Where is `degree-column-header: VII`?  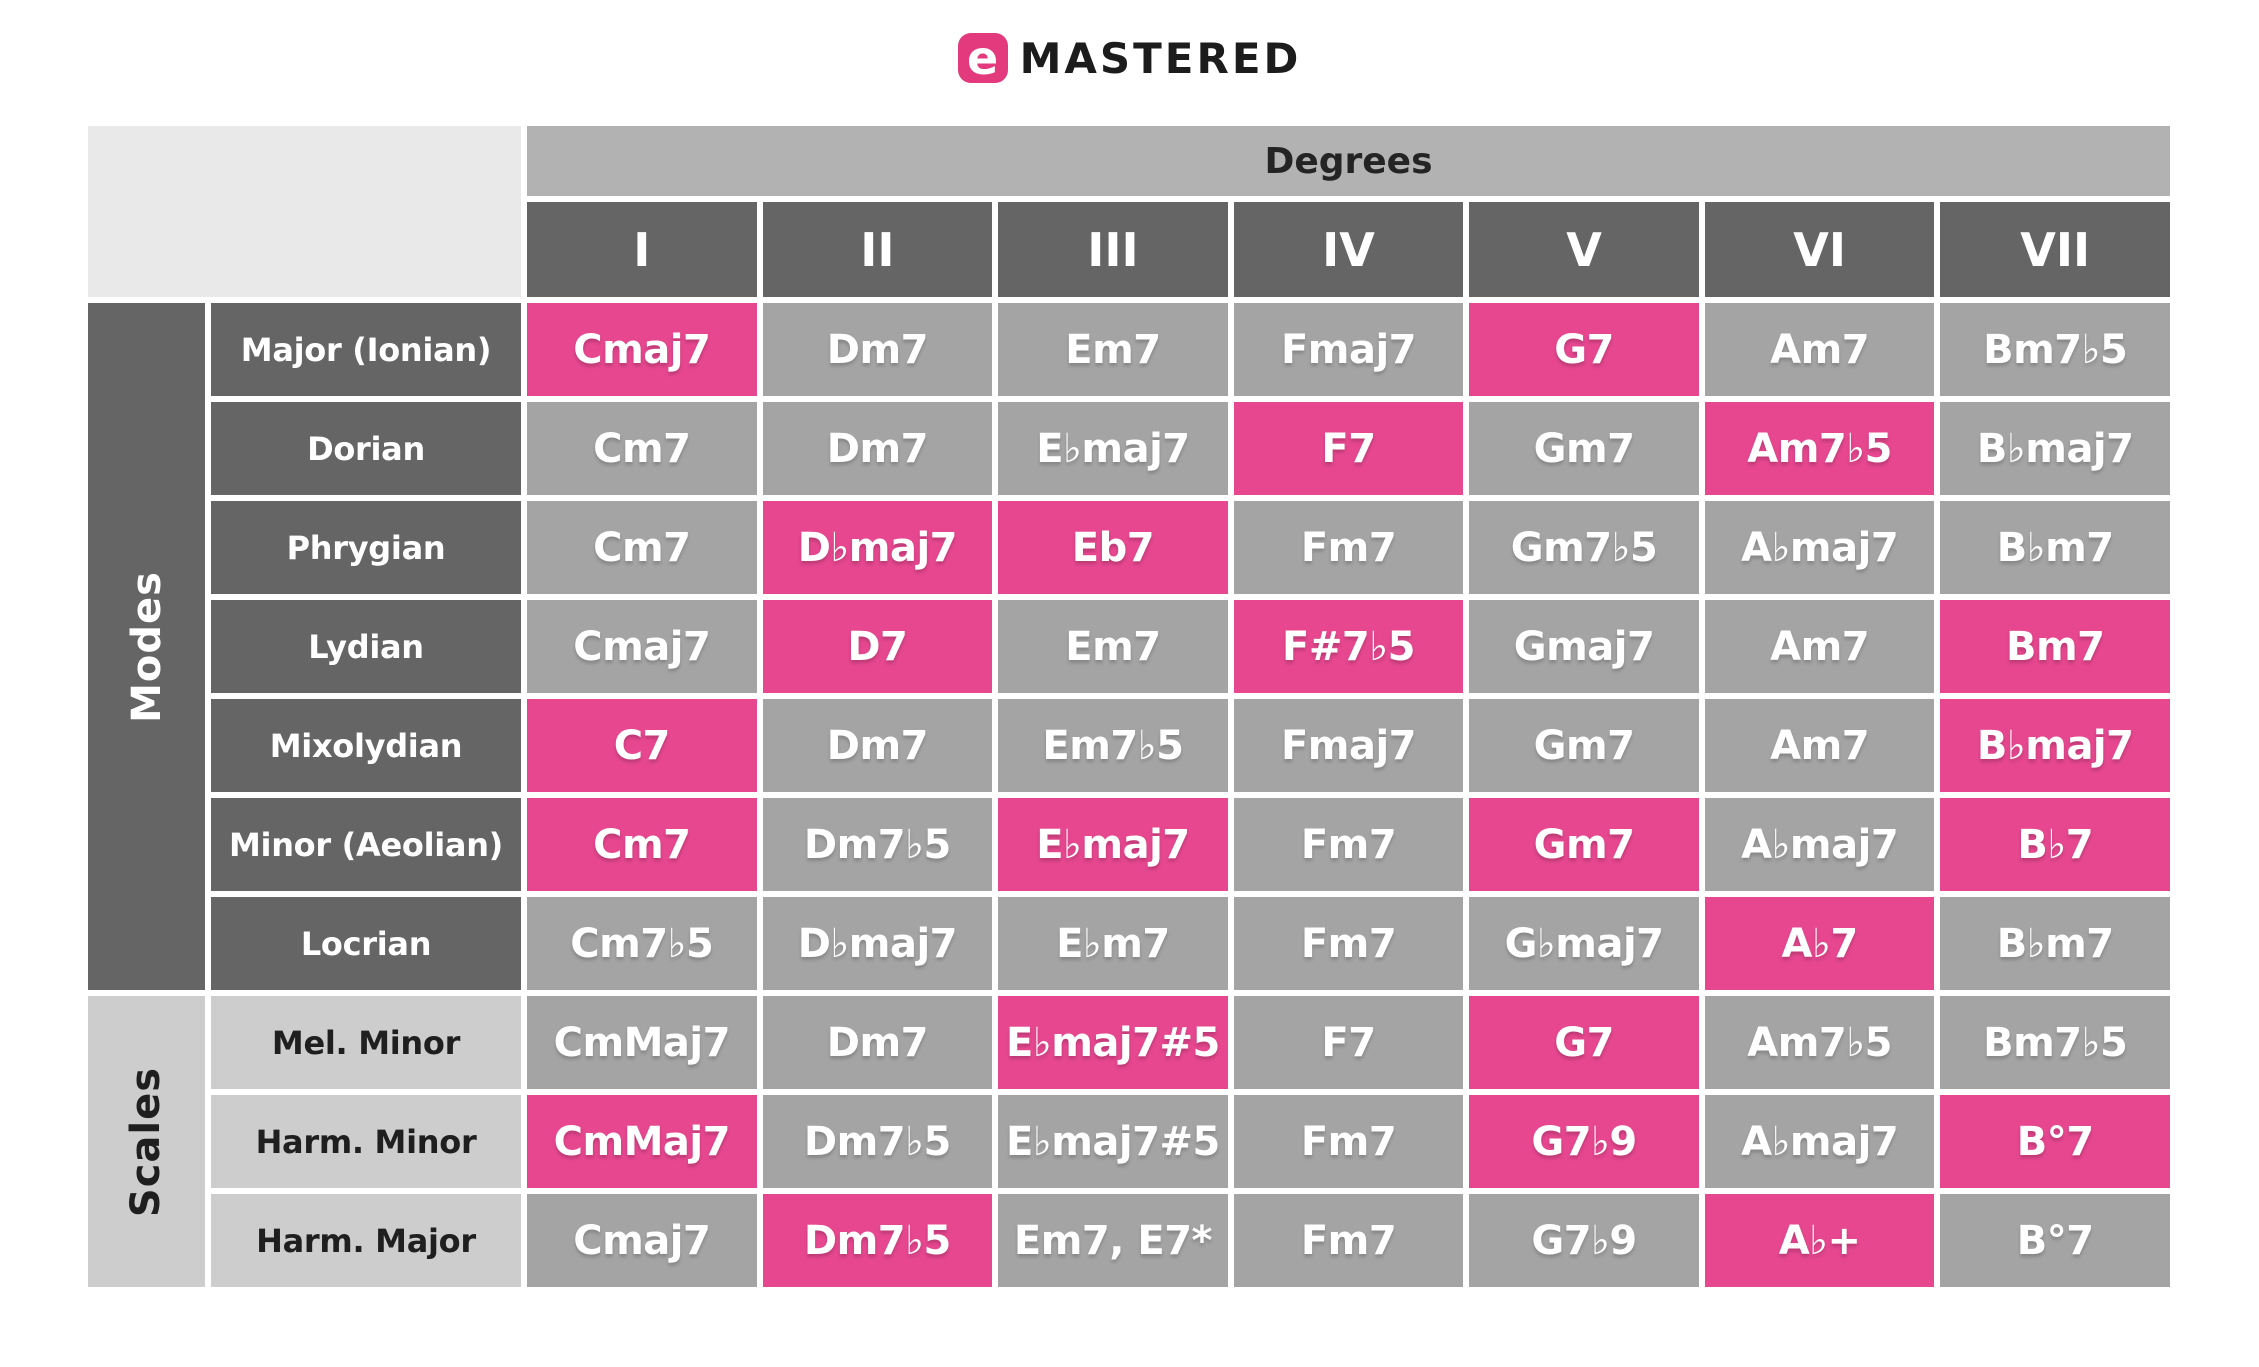 degree-column-header: VII is located at coordinates (2055, 249).